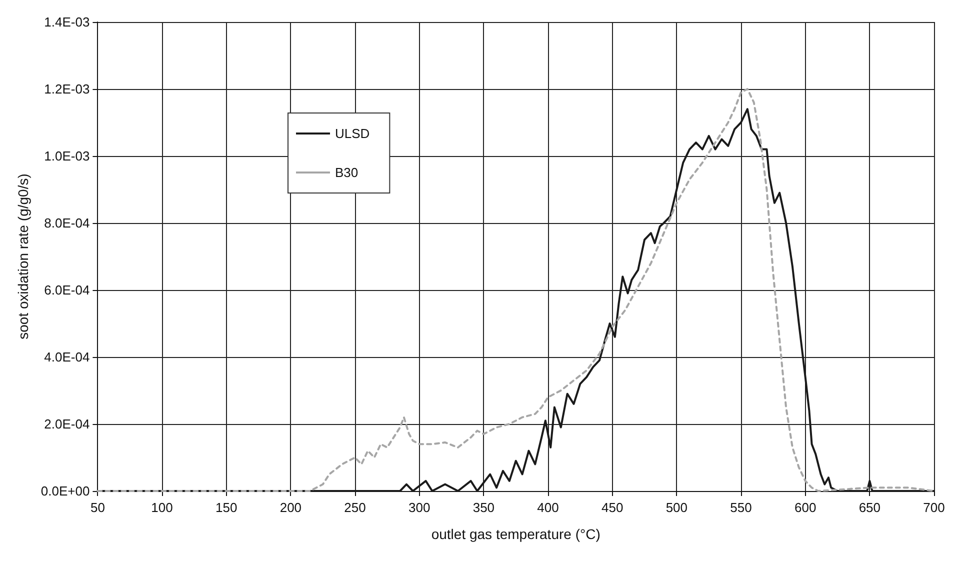 This screenshot has width=960, height=571. Describe the element at coordinates (67, 357) in the screenshot. I see `y-tick-label: 4.0E-04` at that location.